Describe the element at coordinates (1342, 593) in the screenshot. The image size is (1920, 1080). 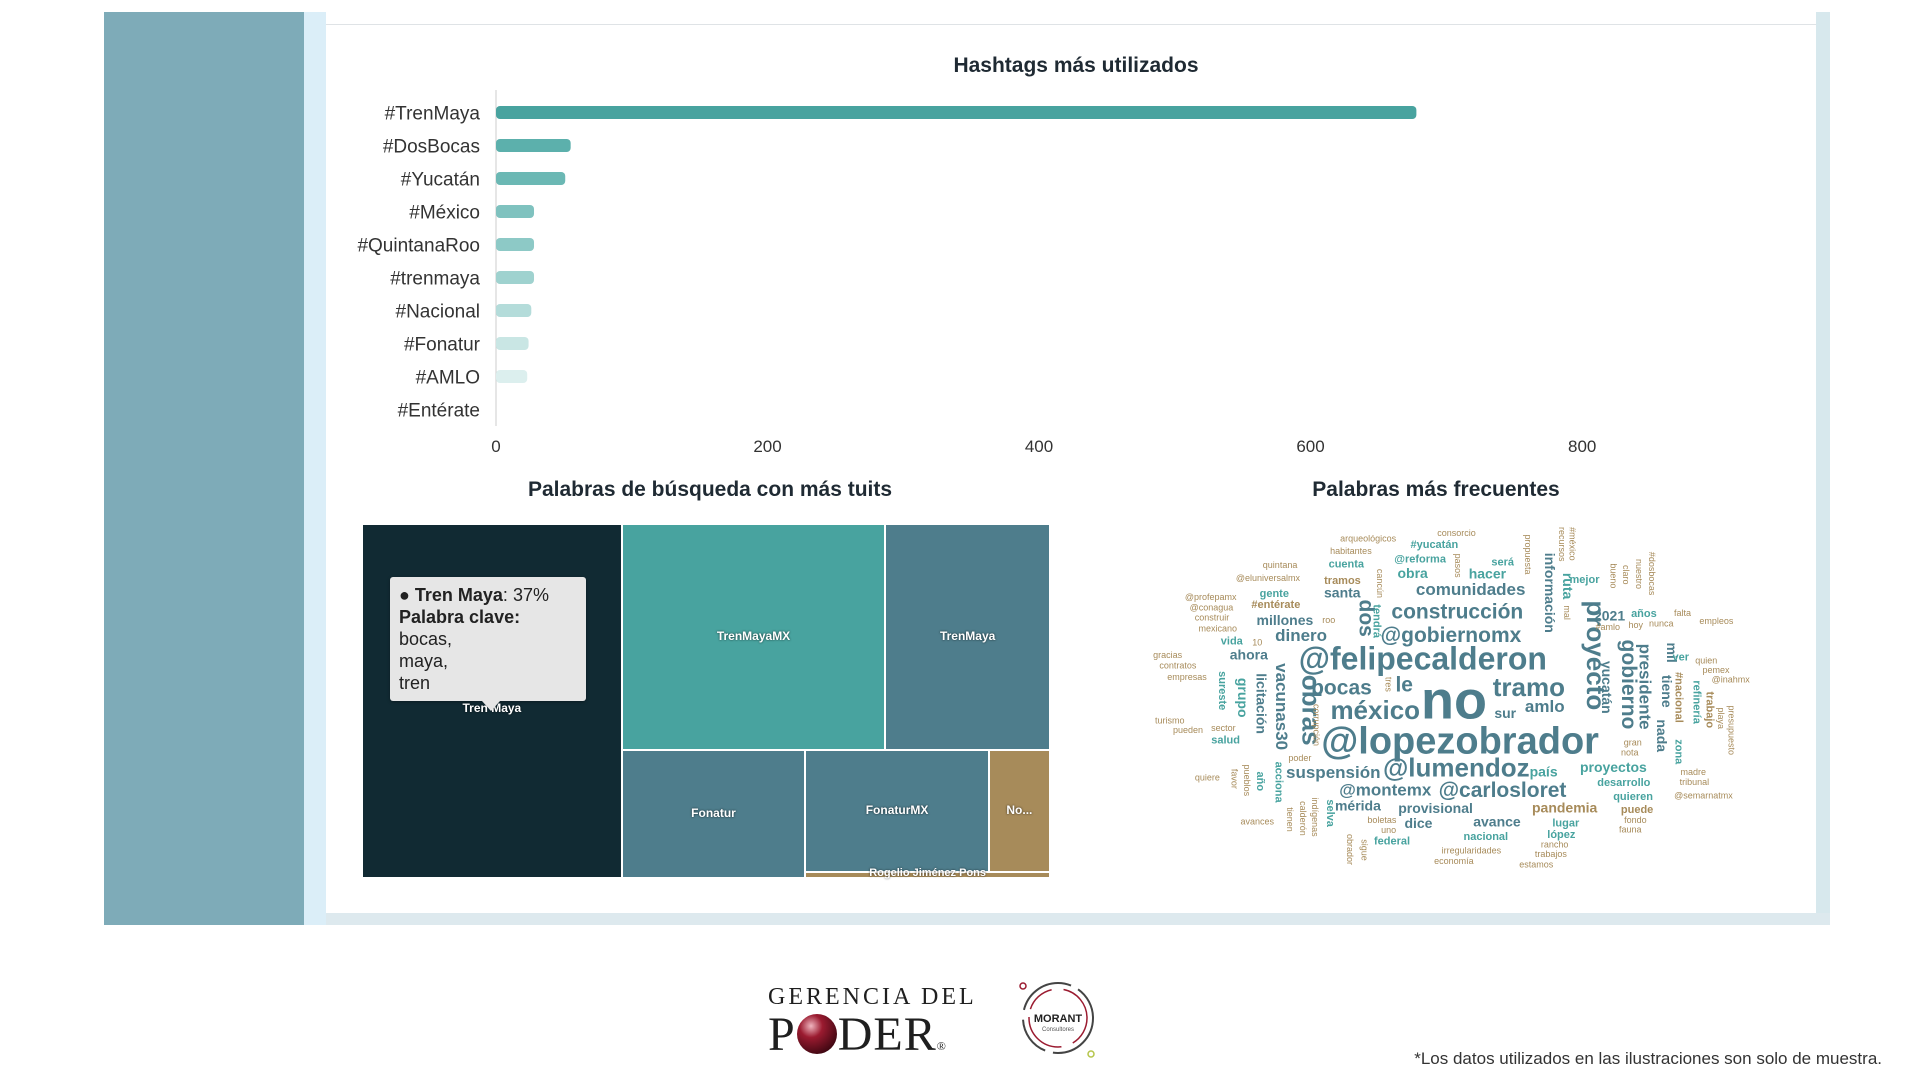
I see `cloud-word: santa` at that location.